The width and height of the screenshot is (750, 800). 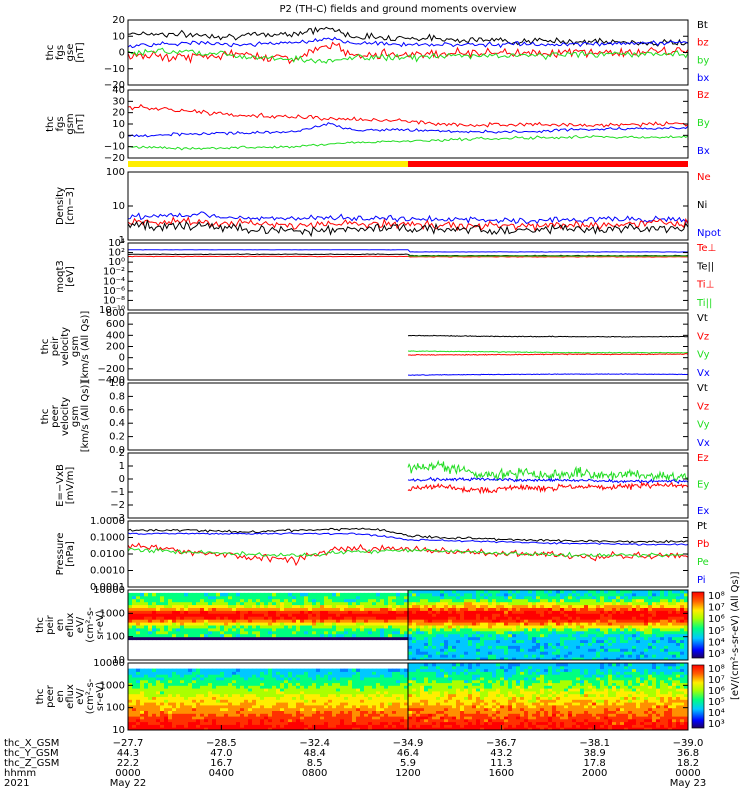 I want to click on y-axis-label: gsm, so click(x=75, y=416).